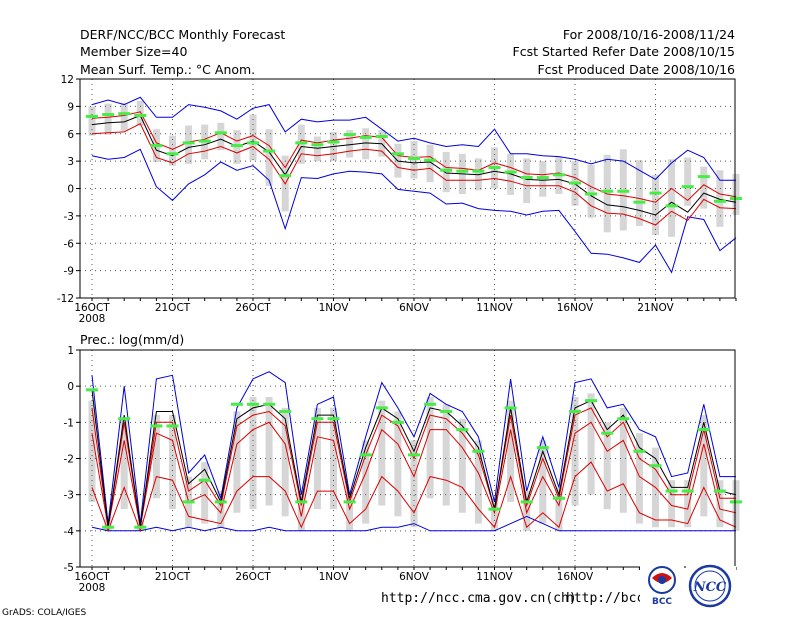 The width and height of the screenshot is (800, 618). Describe the element at coordinates (69, 496) in the screenshot. I see `y-tick-label: -3` at that location.